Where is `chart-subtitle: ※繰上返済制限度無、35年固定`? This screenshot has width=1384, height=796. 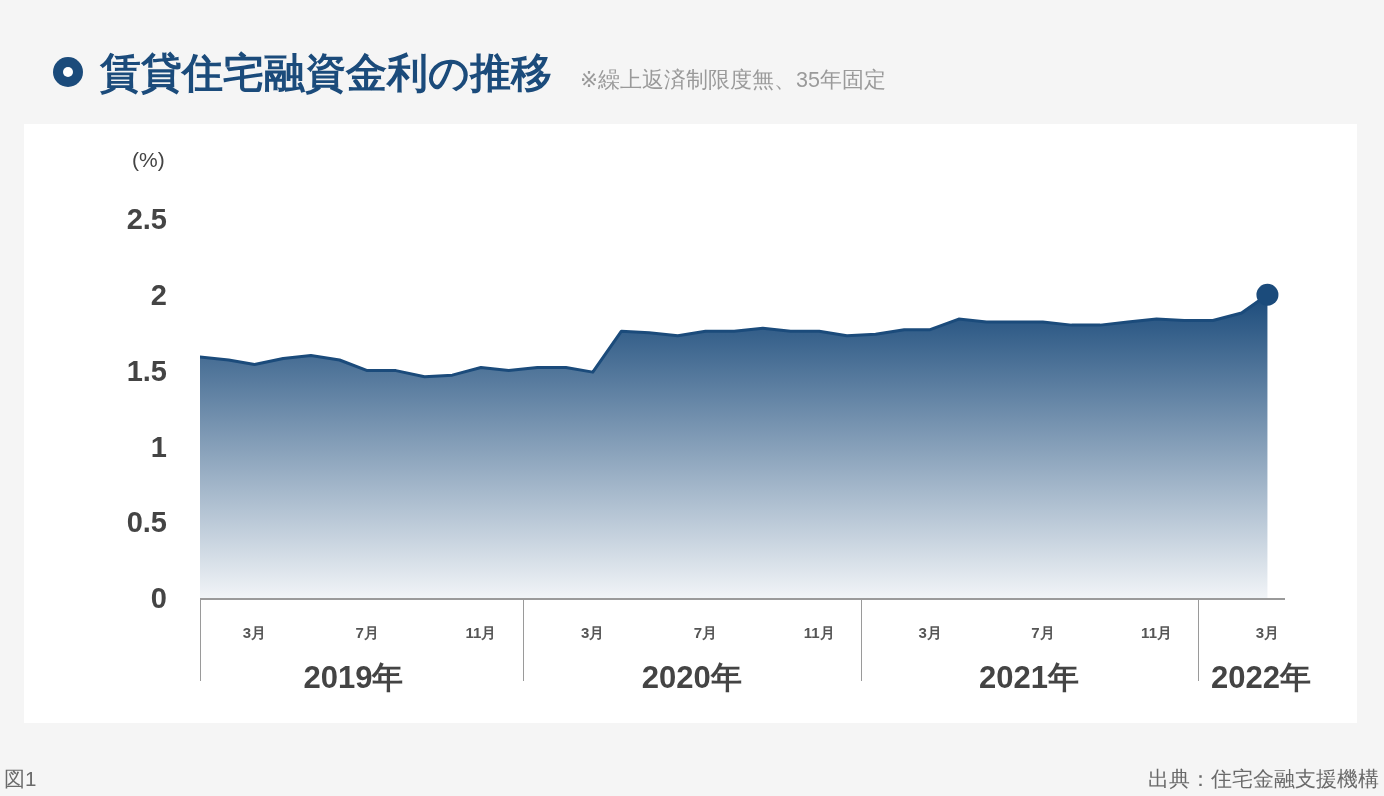
chart-subtitle: ※繰上返済制限度無、35年固定 is located at coordinates (733, 80).